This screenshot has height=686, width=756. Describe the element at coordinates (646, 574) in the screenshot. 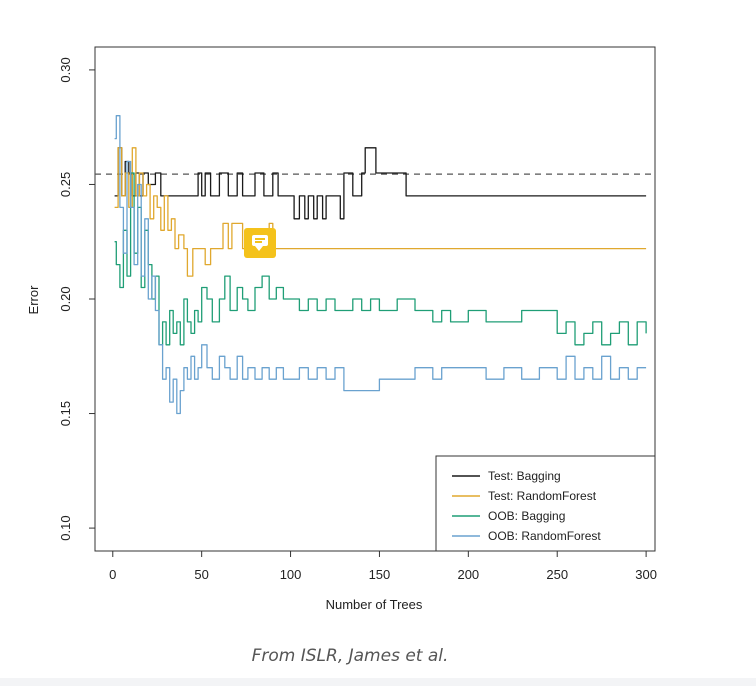

I see `x-tick-label: 300` at that location.